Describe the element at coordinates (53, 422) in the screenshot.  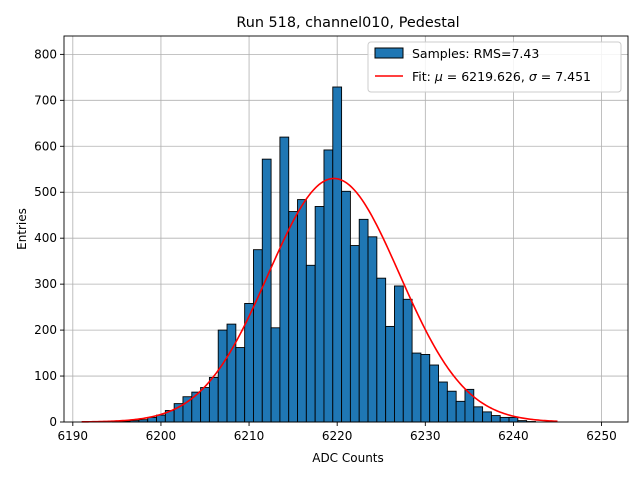
I see `y-tick-label: 0` at that location.